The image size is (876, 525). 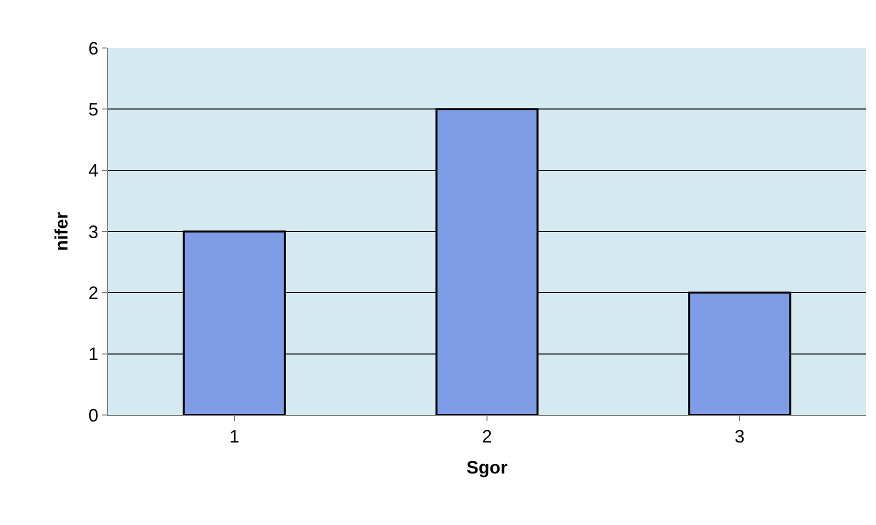 I want to click on x-tick-label: 3, so click(x=739, y=436).